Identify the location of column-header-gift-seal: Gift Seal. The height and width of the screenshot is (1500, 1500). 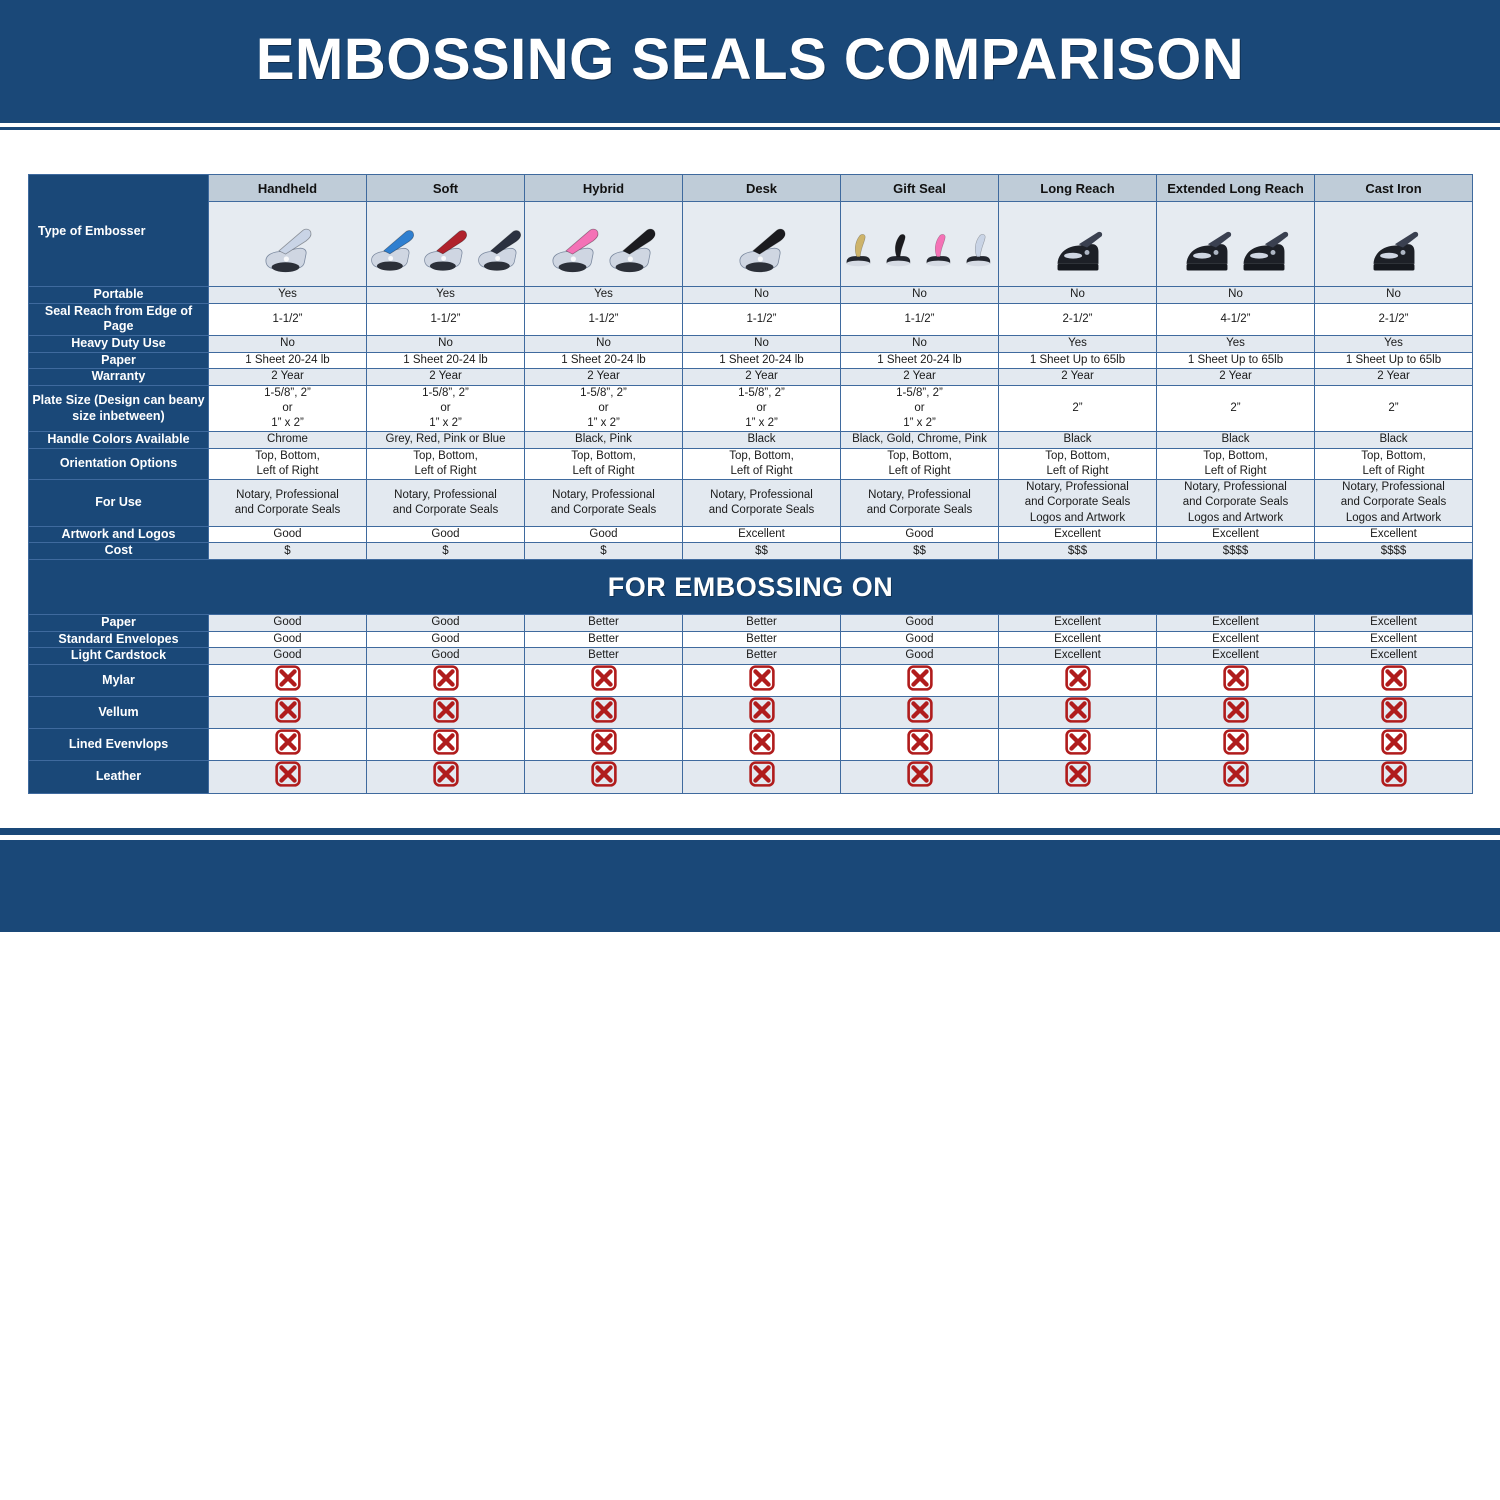
(919, 188).